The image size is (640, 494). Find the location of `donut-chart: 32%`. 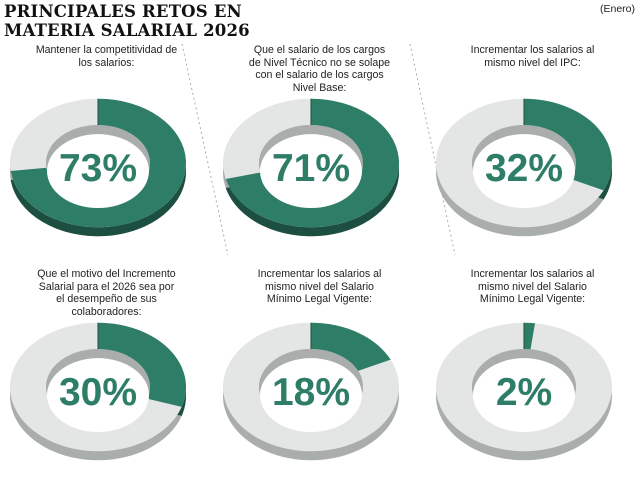

donut-chart: 32% is located at coordinates (523, 167).